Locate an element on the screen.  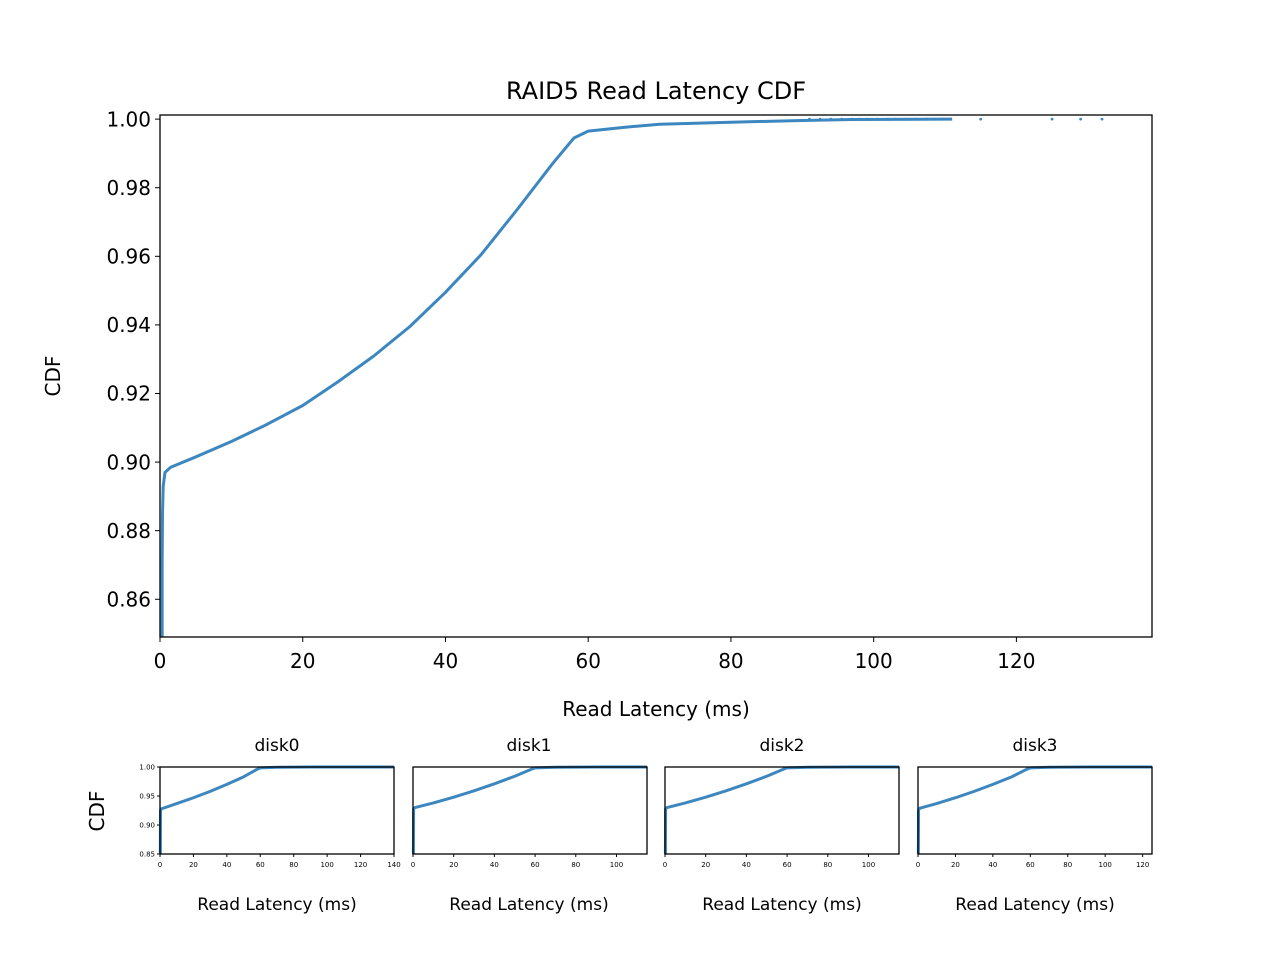
disk1-title: disk1 is located at coordinates (528, 746).